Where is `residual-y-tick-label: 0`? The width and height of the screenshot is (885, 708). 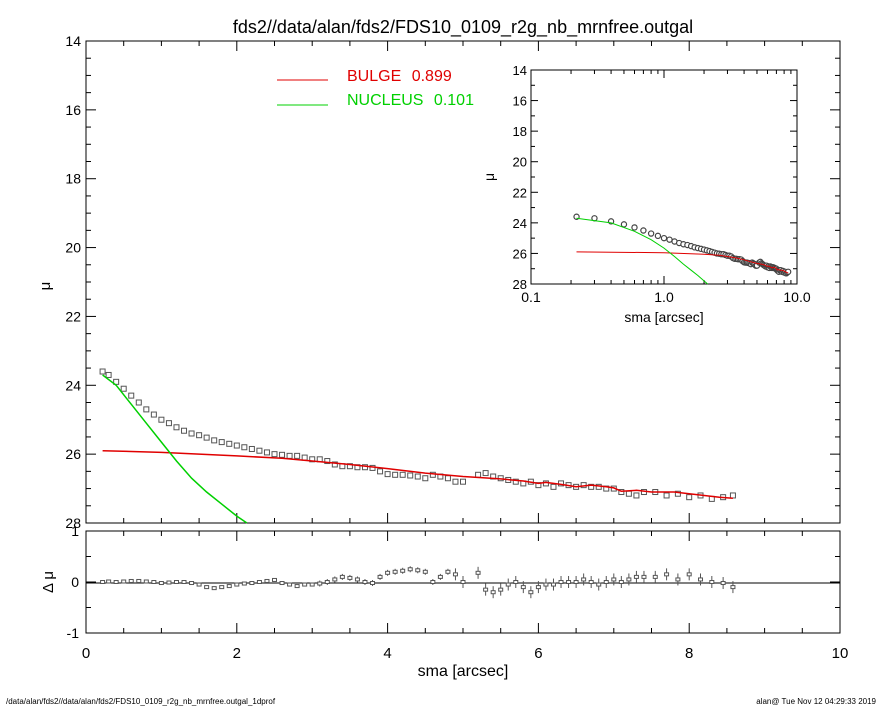 residual-y-tick-label: 0 is located at coordinates (75, 582).